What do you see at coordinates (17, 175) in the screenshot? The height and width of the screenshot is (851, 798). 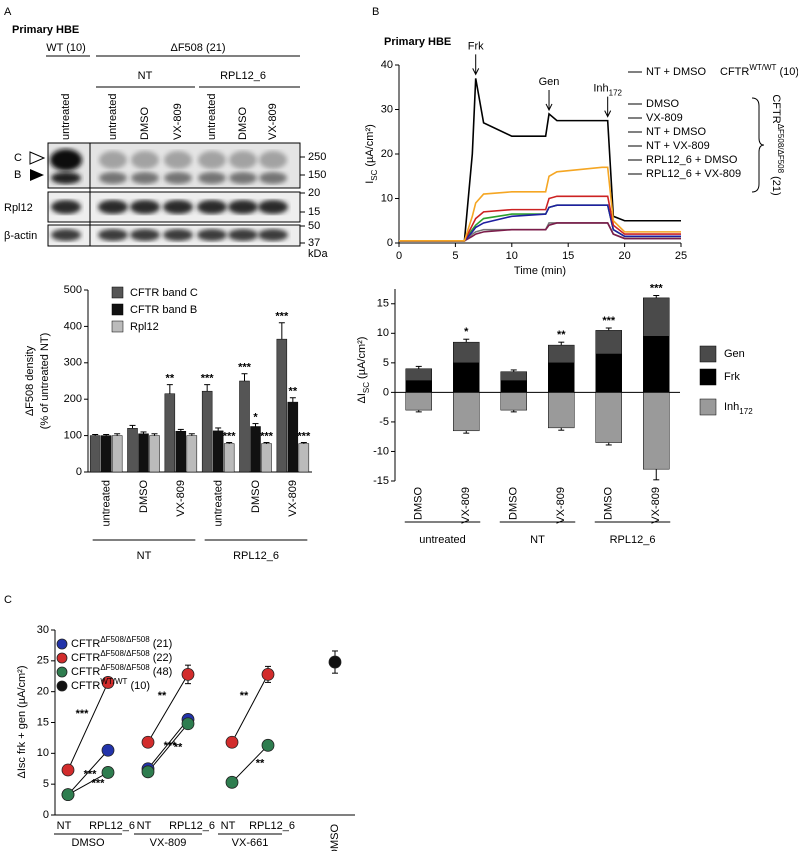 I see `band-marker: B` at bounding box center [17, 175].